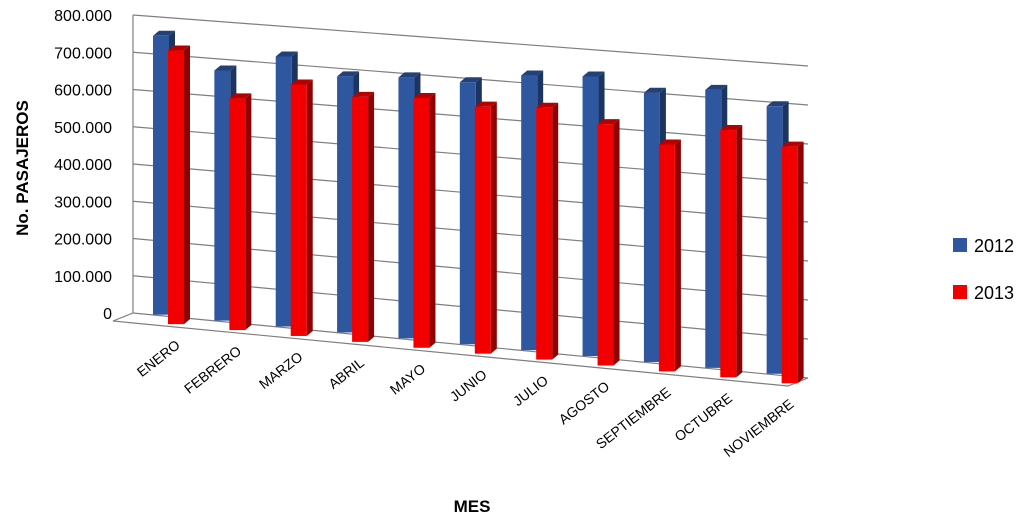  Describe the element at coordinates (363, 217) in the screenshot. I see `bar-2013-abril` at that location.